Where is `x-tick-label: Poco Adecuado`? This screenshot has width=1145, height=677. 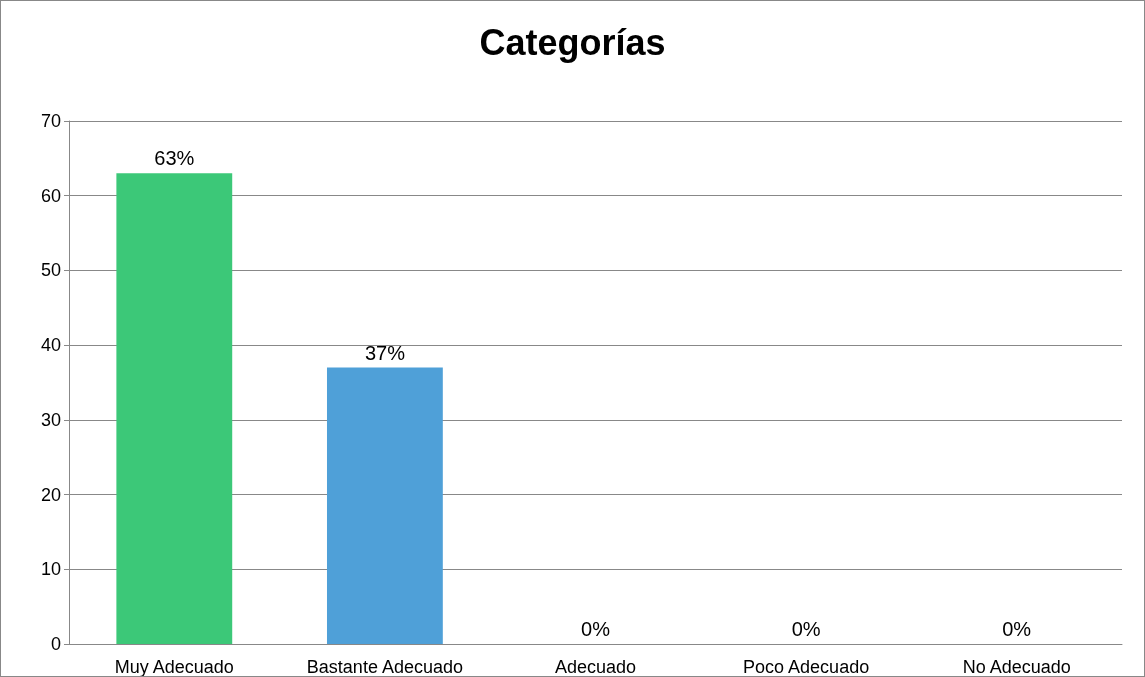 x-tick-label: Poco Adecuado is located at coordinates (806, 667).